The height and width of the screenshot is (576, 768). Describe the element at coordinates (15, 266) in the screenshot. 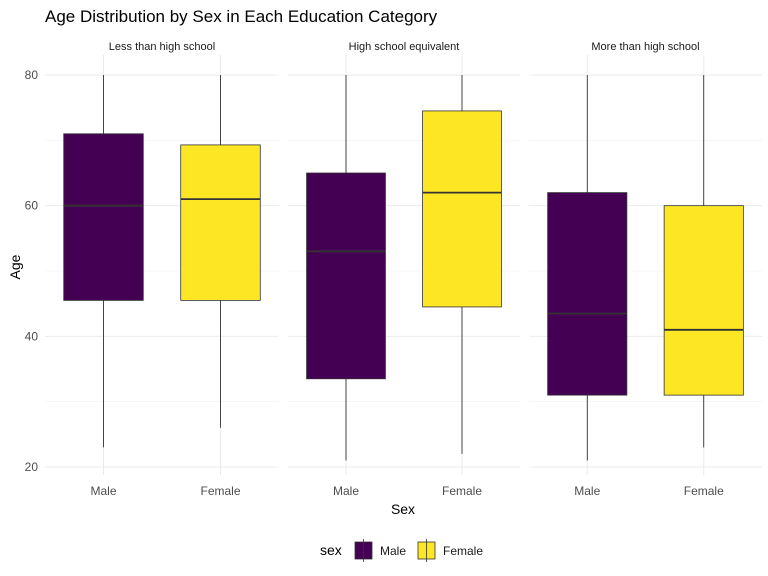

I see `y-axis-title: Age` at that location.